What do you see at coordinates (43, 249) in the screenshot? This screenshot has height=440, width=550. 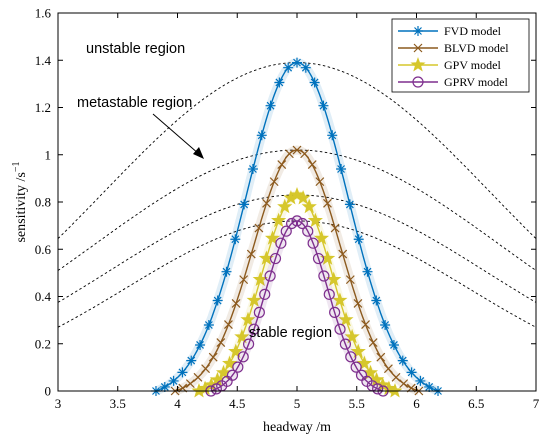 I see `y-tick-label: 0.6` at bounding box center [43, 249].